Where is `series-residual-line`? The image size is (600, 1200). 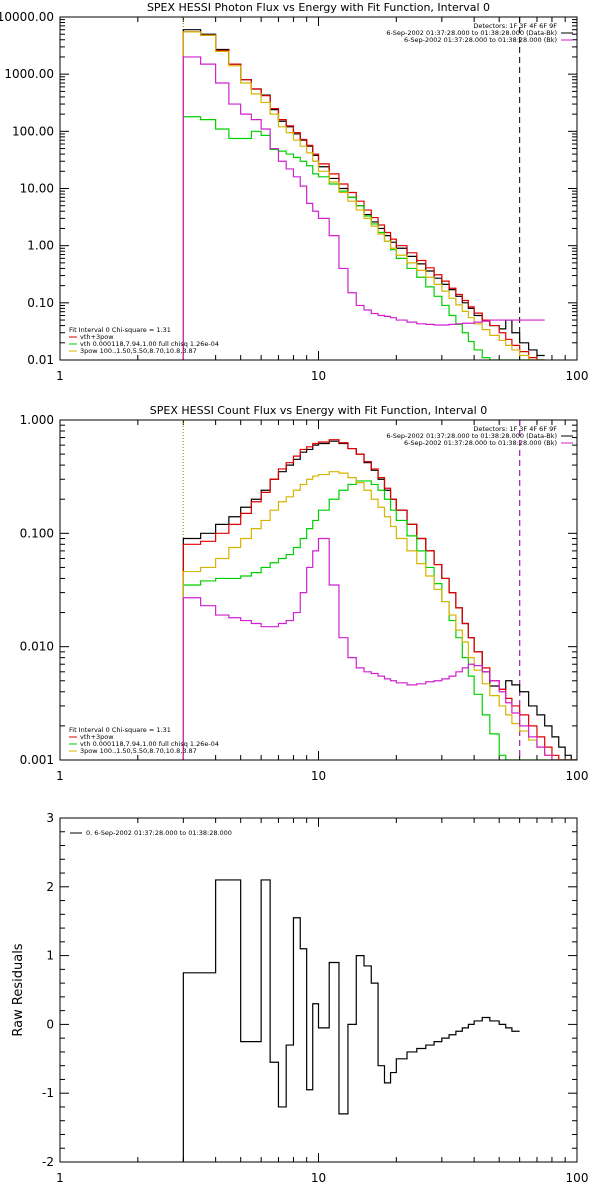
series-residual-line is located at coordinates (351, 1020).